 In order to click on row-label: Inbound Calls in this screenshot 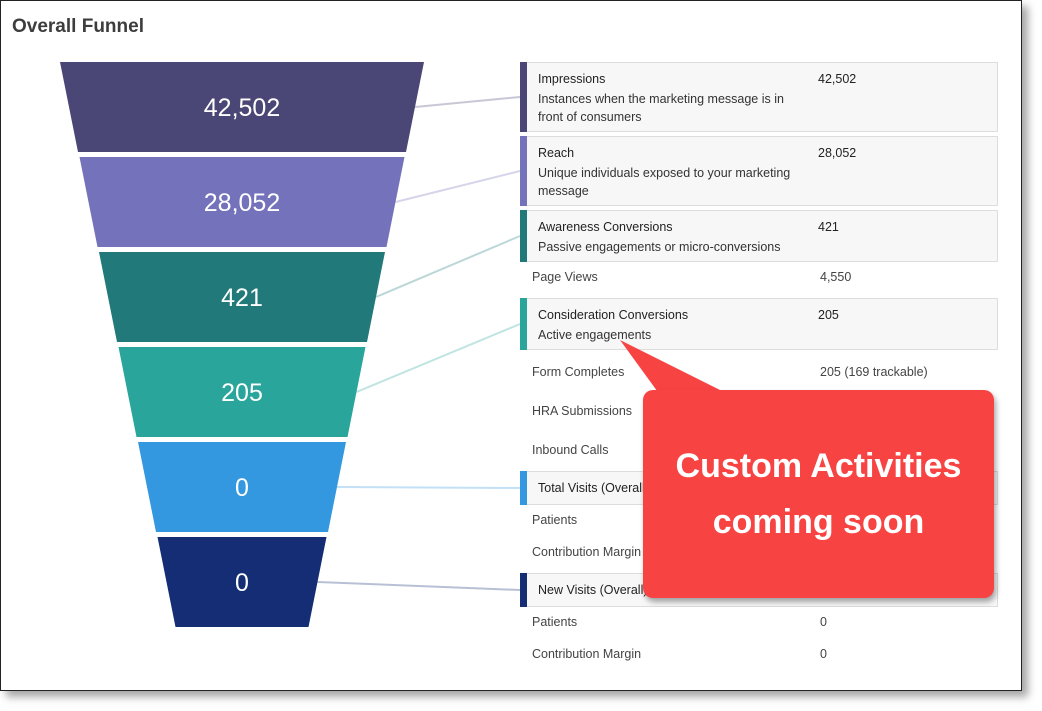, I will do `click(570, 450)`.